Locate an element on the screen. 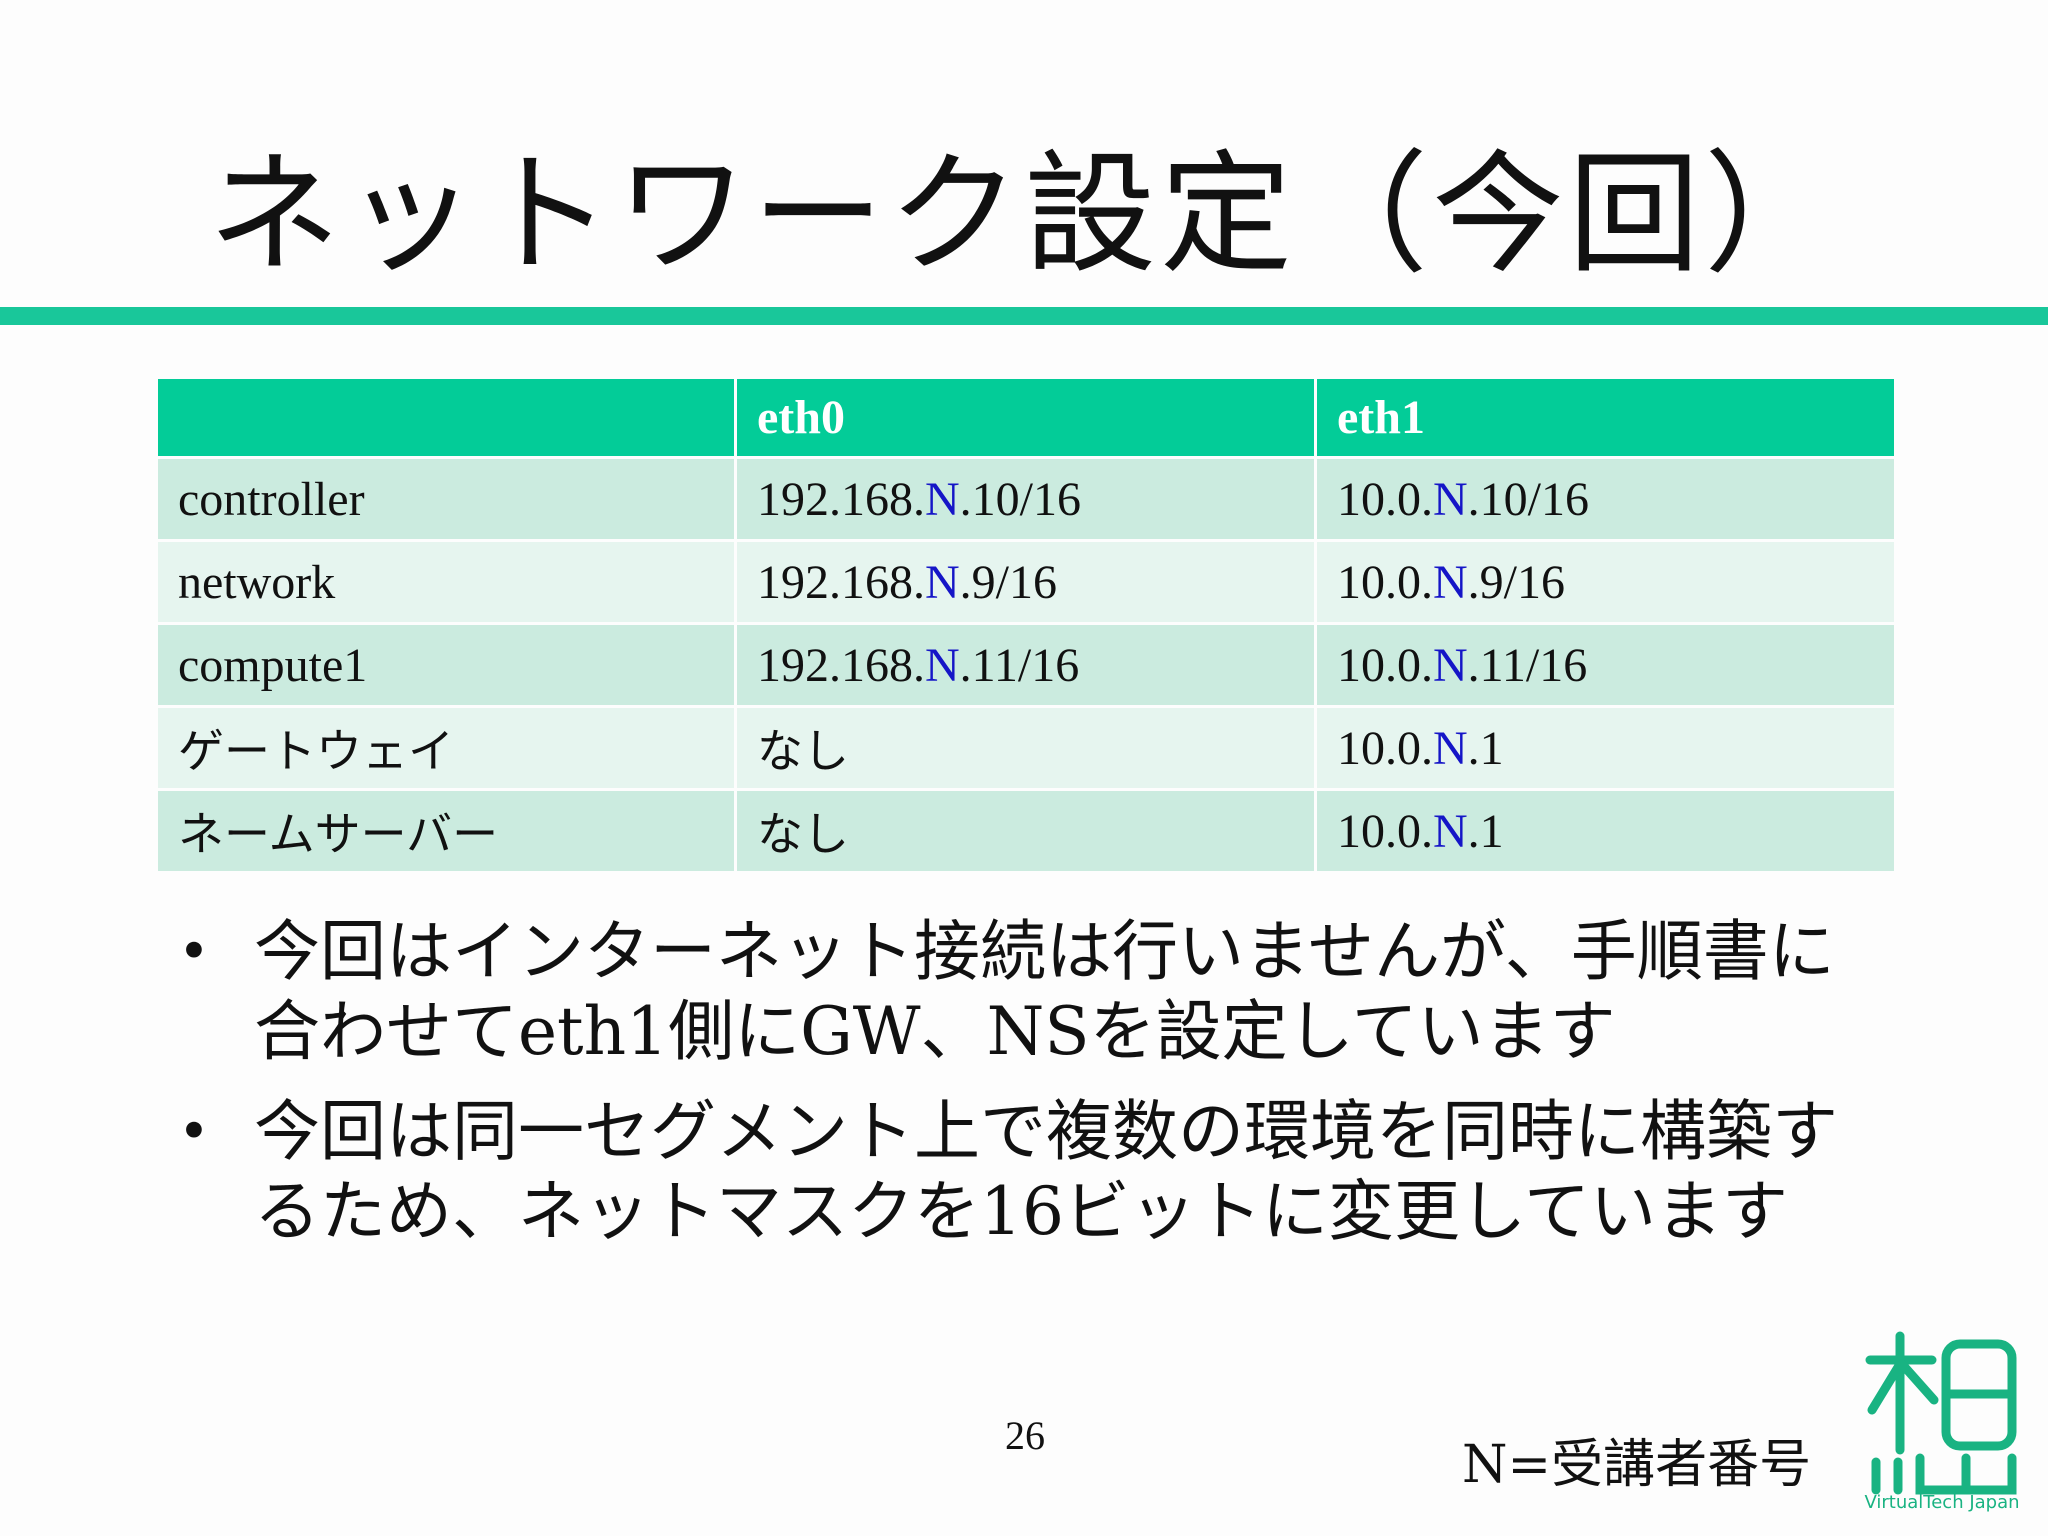 The width and height of the screenshot is (2048, 1536). header-eth1: eth1 is located at coordinates (1605, 417).